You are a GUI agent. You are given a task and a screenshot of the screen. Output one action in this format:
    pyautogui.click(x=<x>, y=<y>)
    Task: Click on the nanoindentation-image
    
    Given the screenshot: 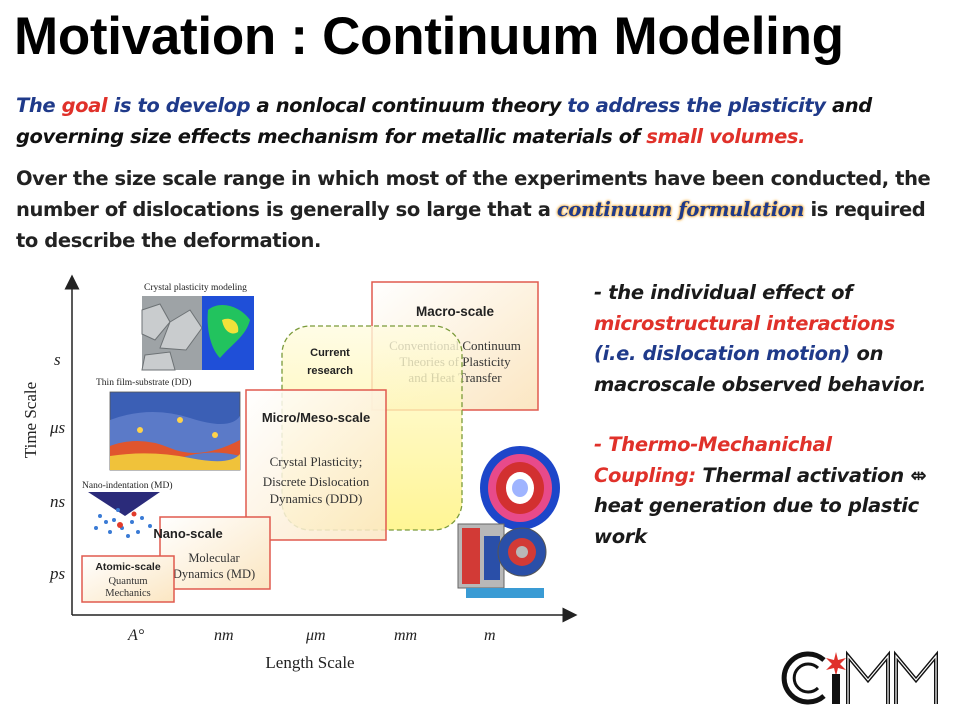 What is the action you would take?
    pyautogui.click(x=124, y=504)
    